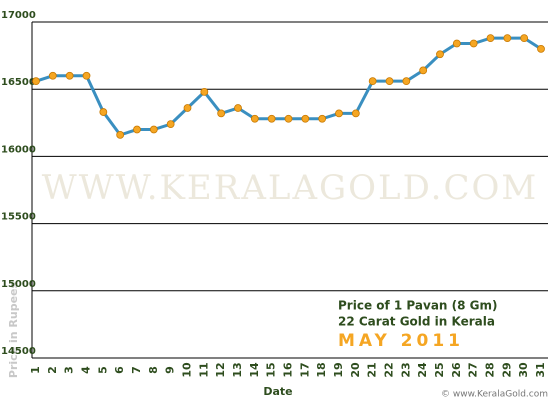 This screenshot has height=400, width=550. Describe the element at coordinates (389, 369) in the screenshot. I see `x-tick-label: 22` at that location.